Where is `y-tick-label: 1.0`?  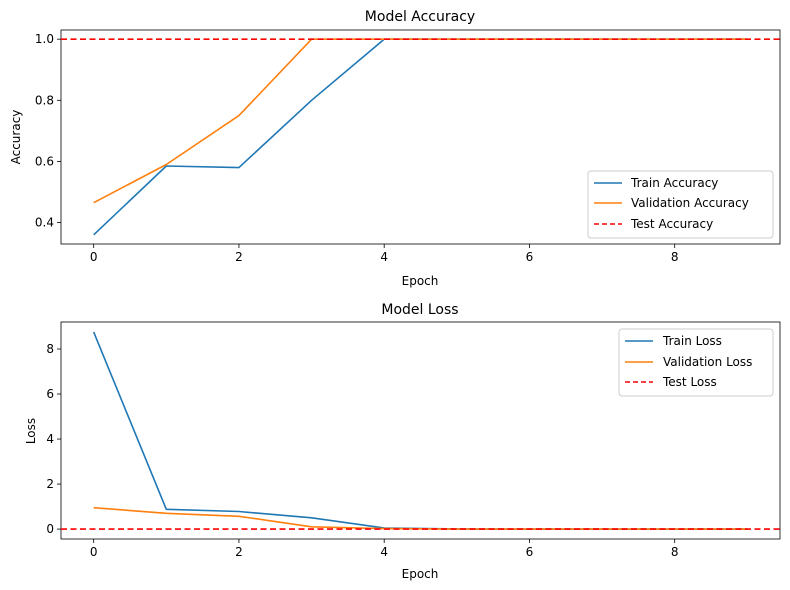 y-tick-label: 1.0 is located at coordinates (44, 39).